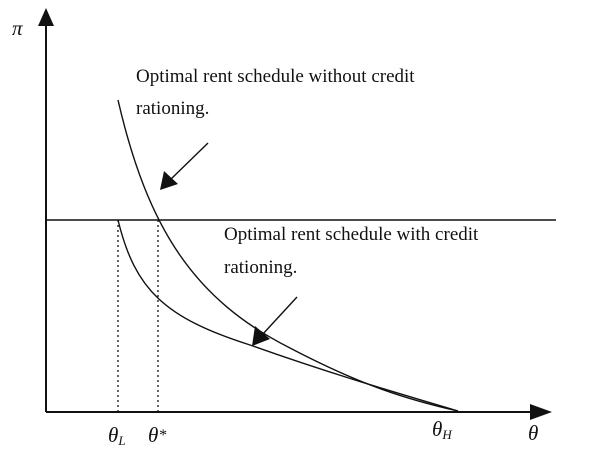 The width and height of the screenshot is (589, 452). Describe the element at coordinates (169, 180) in the screenshot. I see `arrow-head-without` at that location.